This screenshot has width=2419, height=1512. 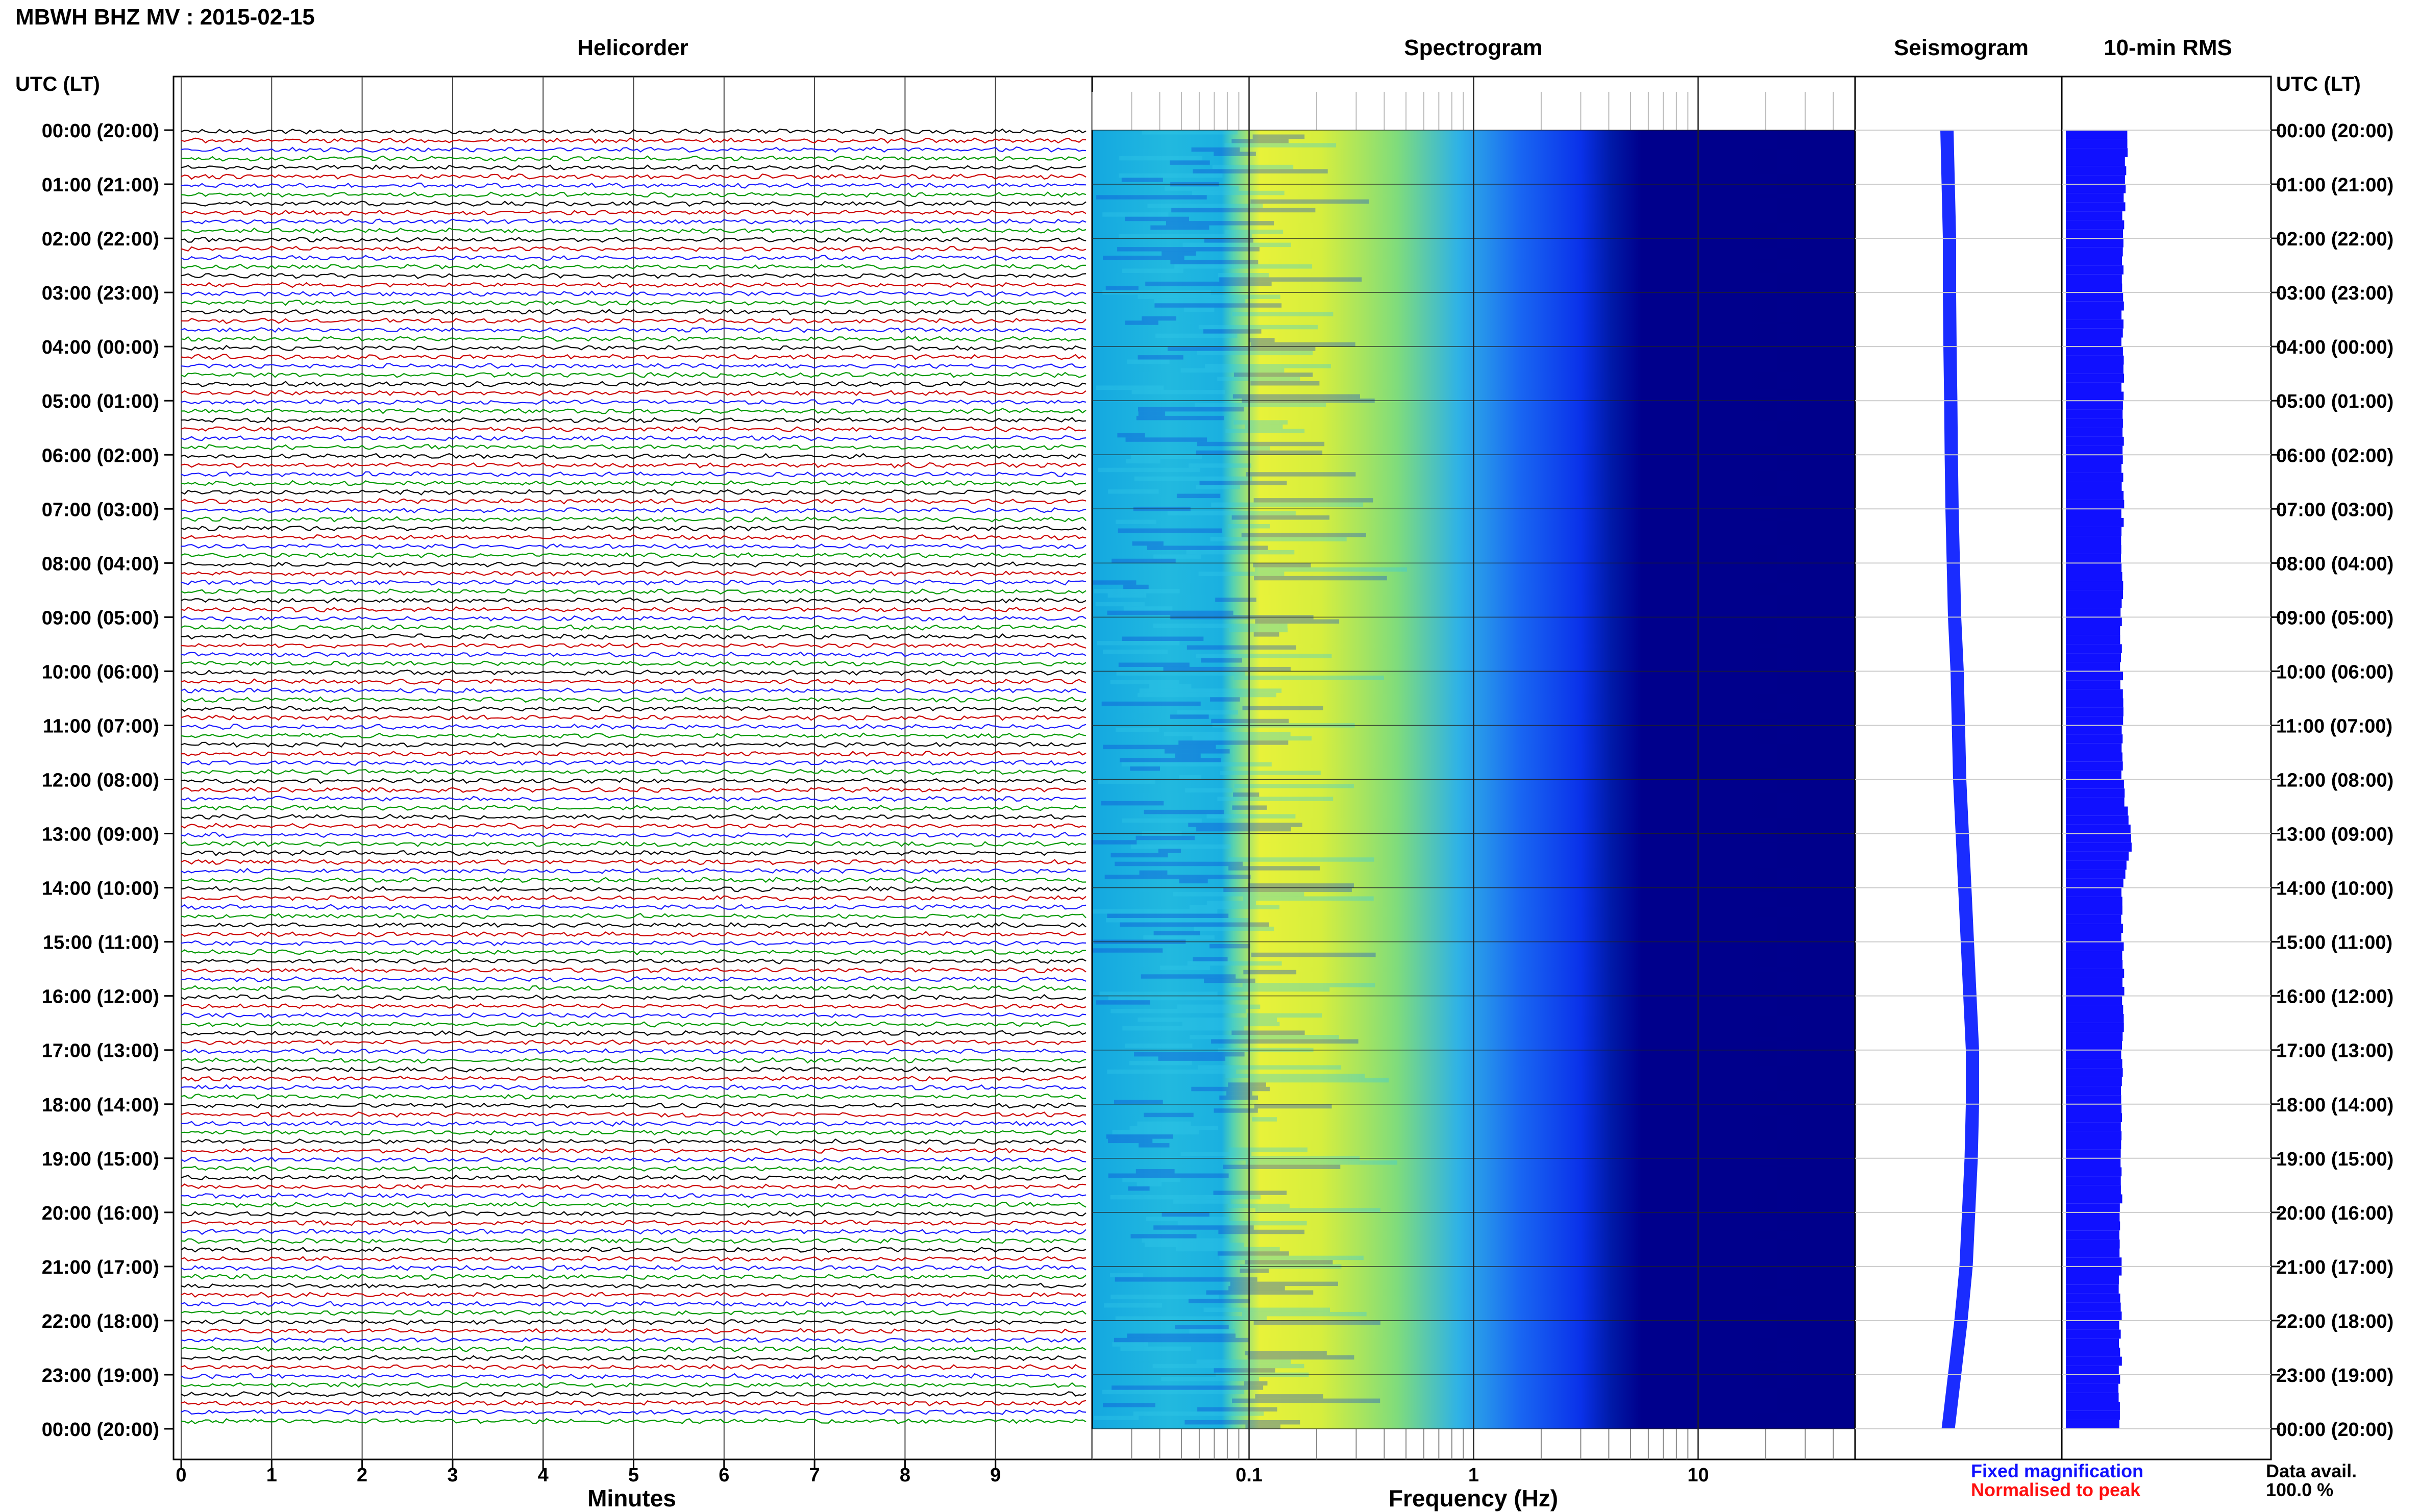 What do you see at coordinates (2334, 835) in the screenshot?
I see `hour-label-right: 13:00 (09:00)` at bounding box center [2334, 835].